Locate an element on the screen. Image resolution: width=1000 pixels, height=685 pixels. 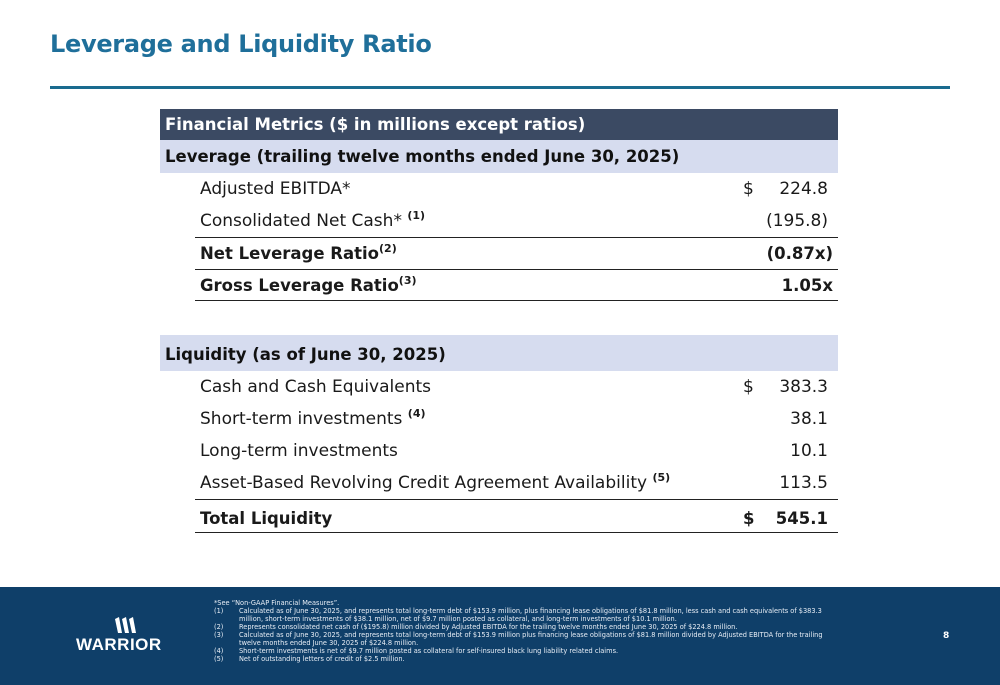
footnote-marker: (5) is located at coordinates (661, 477).